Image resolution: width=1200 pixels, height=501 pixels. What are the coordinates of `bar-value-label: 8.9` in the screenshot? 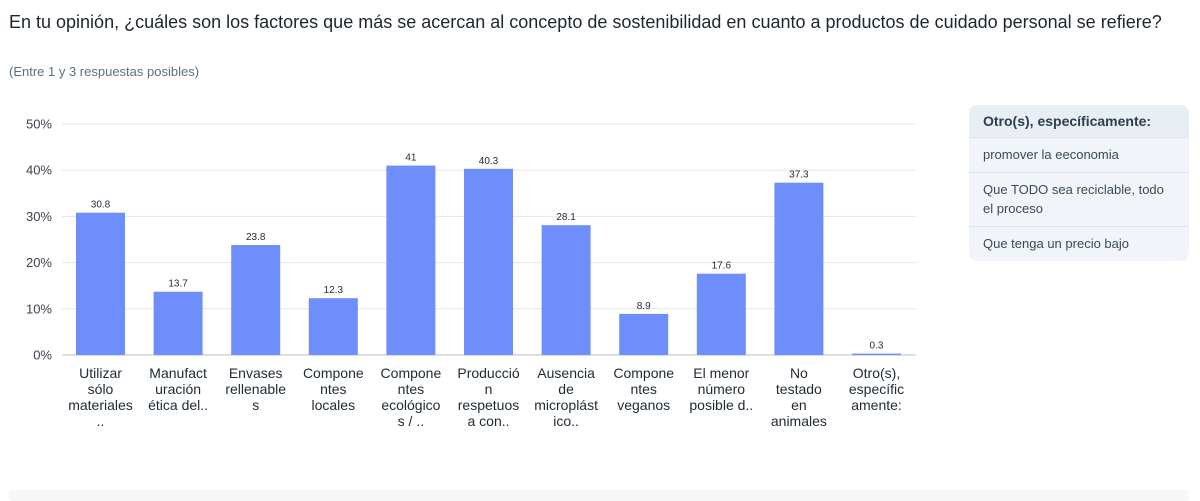 It's located at (644, 306).